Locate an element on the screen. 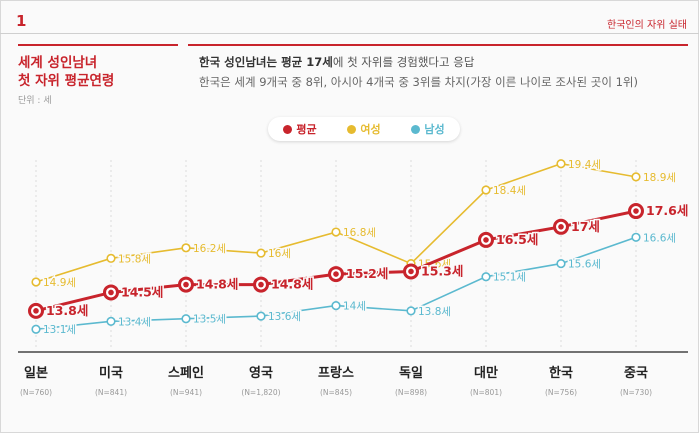  data-label-male: 13.4세 is located at coordinates (134, 322).